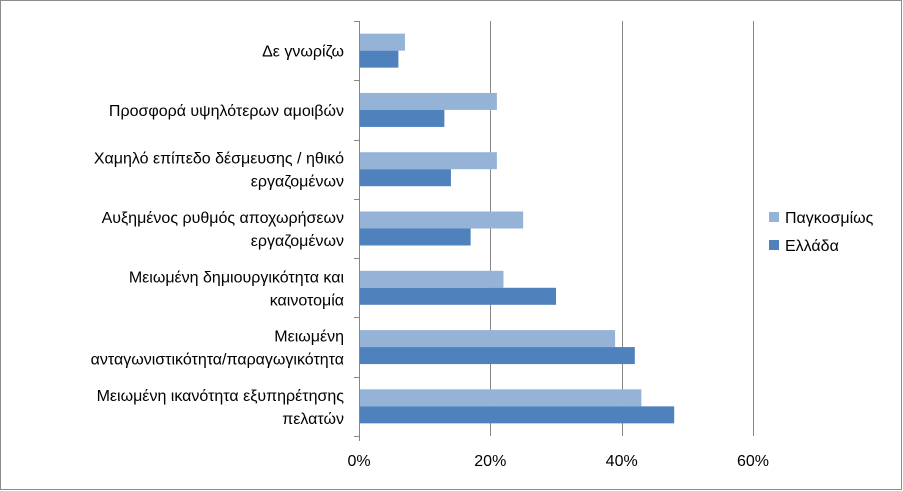  I want to click on category-label: Μειωμένη δημιουργικότητα και, so click(237, 277).